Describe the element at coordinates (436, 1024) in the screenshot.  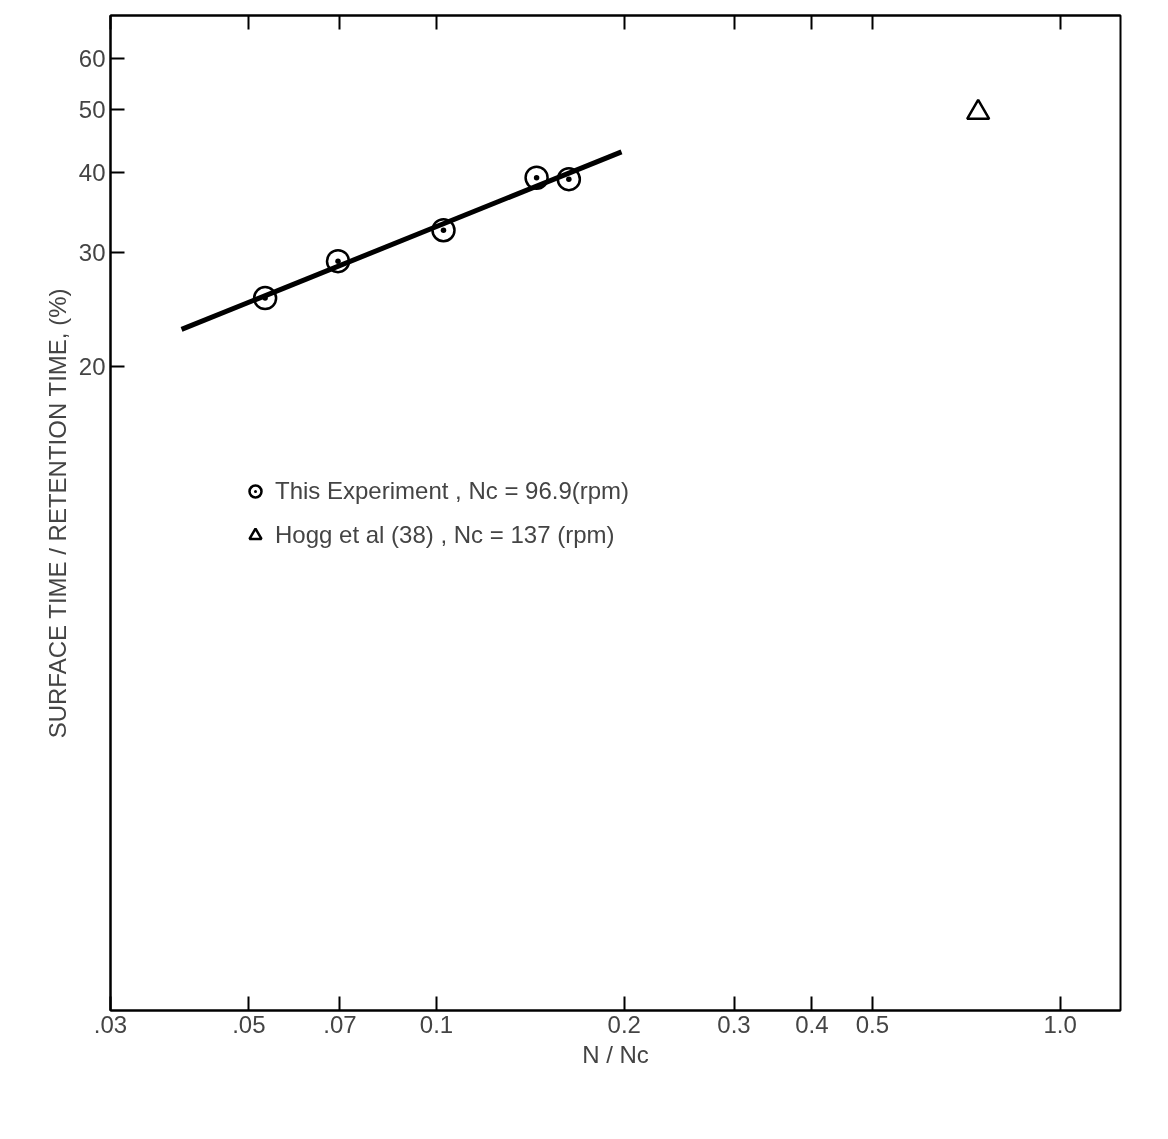
I see `x-tick-label: 0.1` at that location.